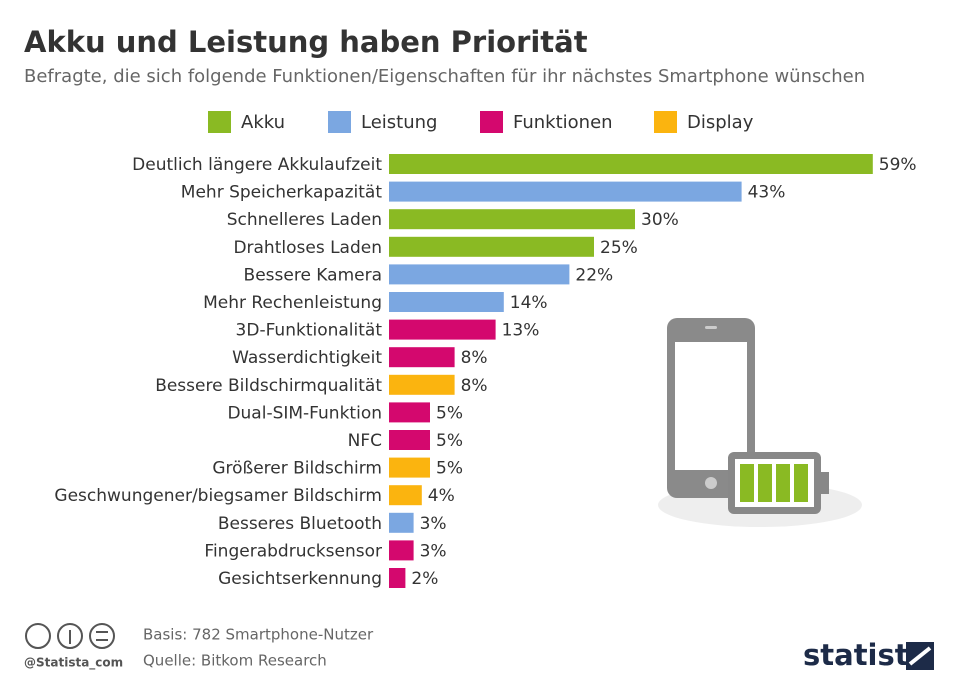 The image size is (960, 684). I want to click on category-label: Mehr Speicherkapazität, so click(282, 193).